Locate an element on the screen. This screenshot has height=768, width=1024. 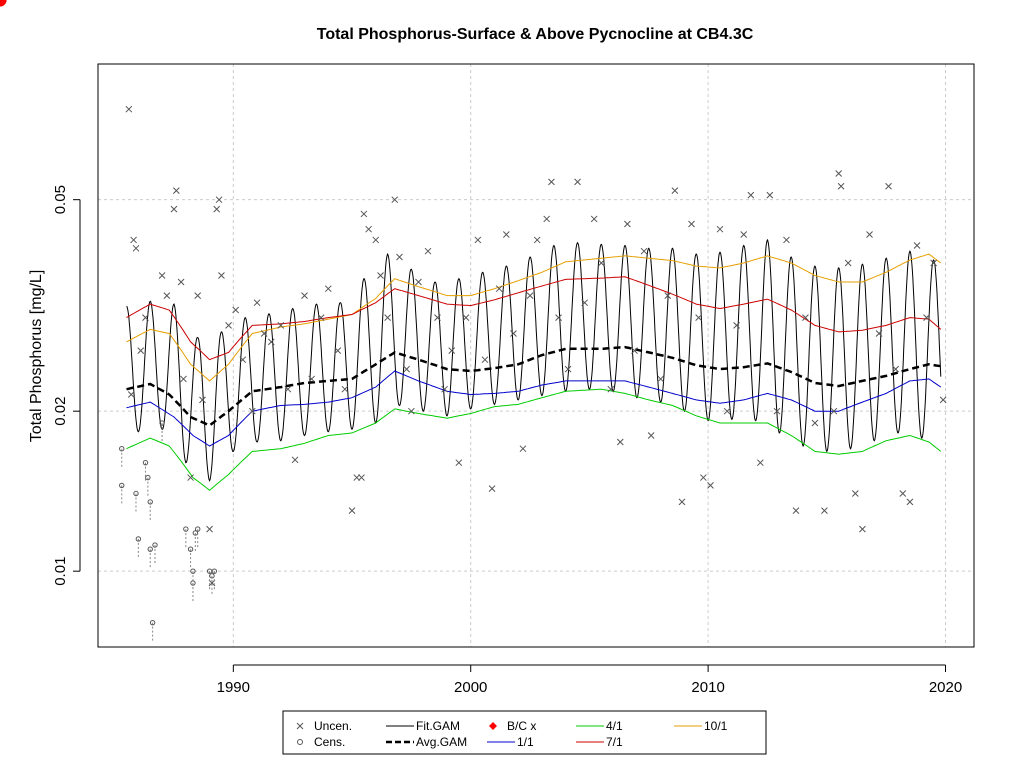
legend-label: 10/1 is located at coordinates (716, 726).